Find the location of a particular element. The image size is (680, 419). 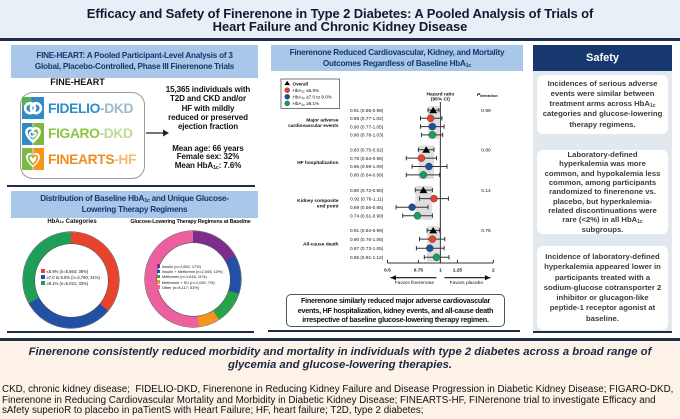

svg-text: 0.75 is located at coordinates (419, 271).